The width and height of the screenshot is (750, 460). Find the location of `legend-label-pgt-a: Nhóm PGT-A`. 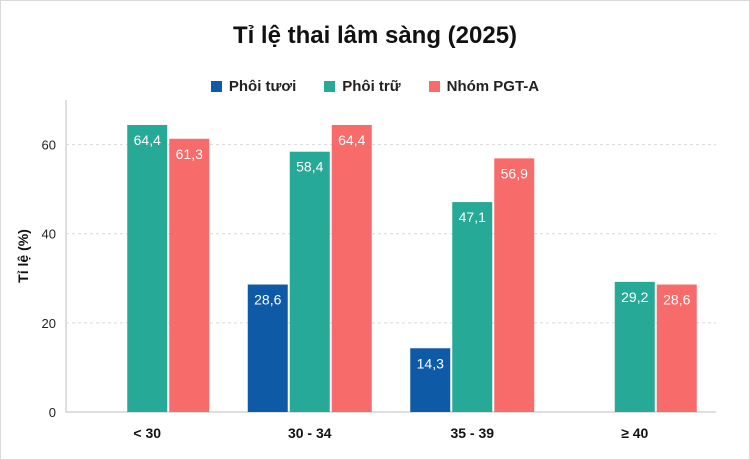

legend-label-pgt-a: Nhóm PGT-A is located at coordinates (493, 86).